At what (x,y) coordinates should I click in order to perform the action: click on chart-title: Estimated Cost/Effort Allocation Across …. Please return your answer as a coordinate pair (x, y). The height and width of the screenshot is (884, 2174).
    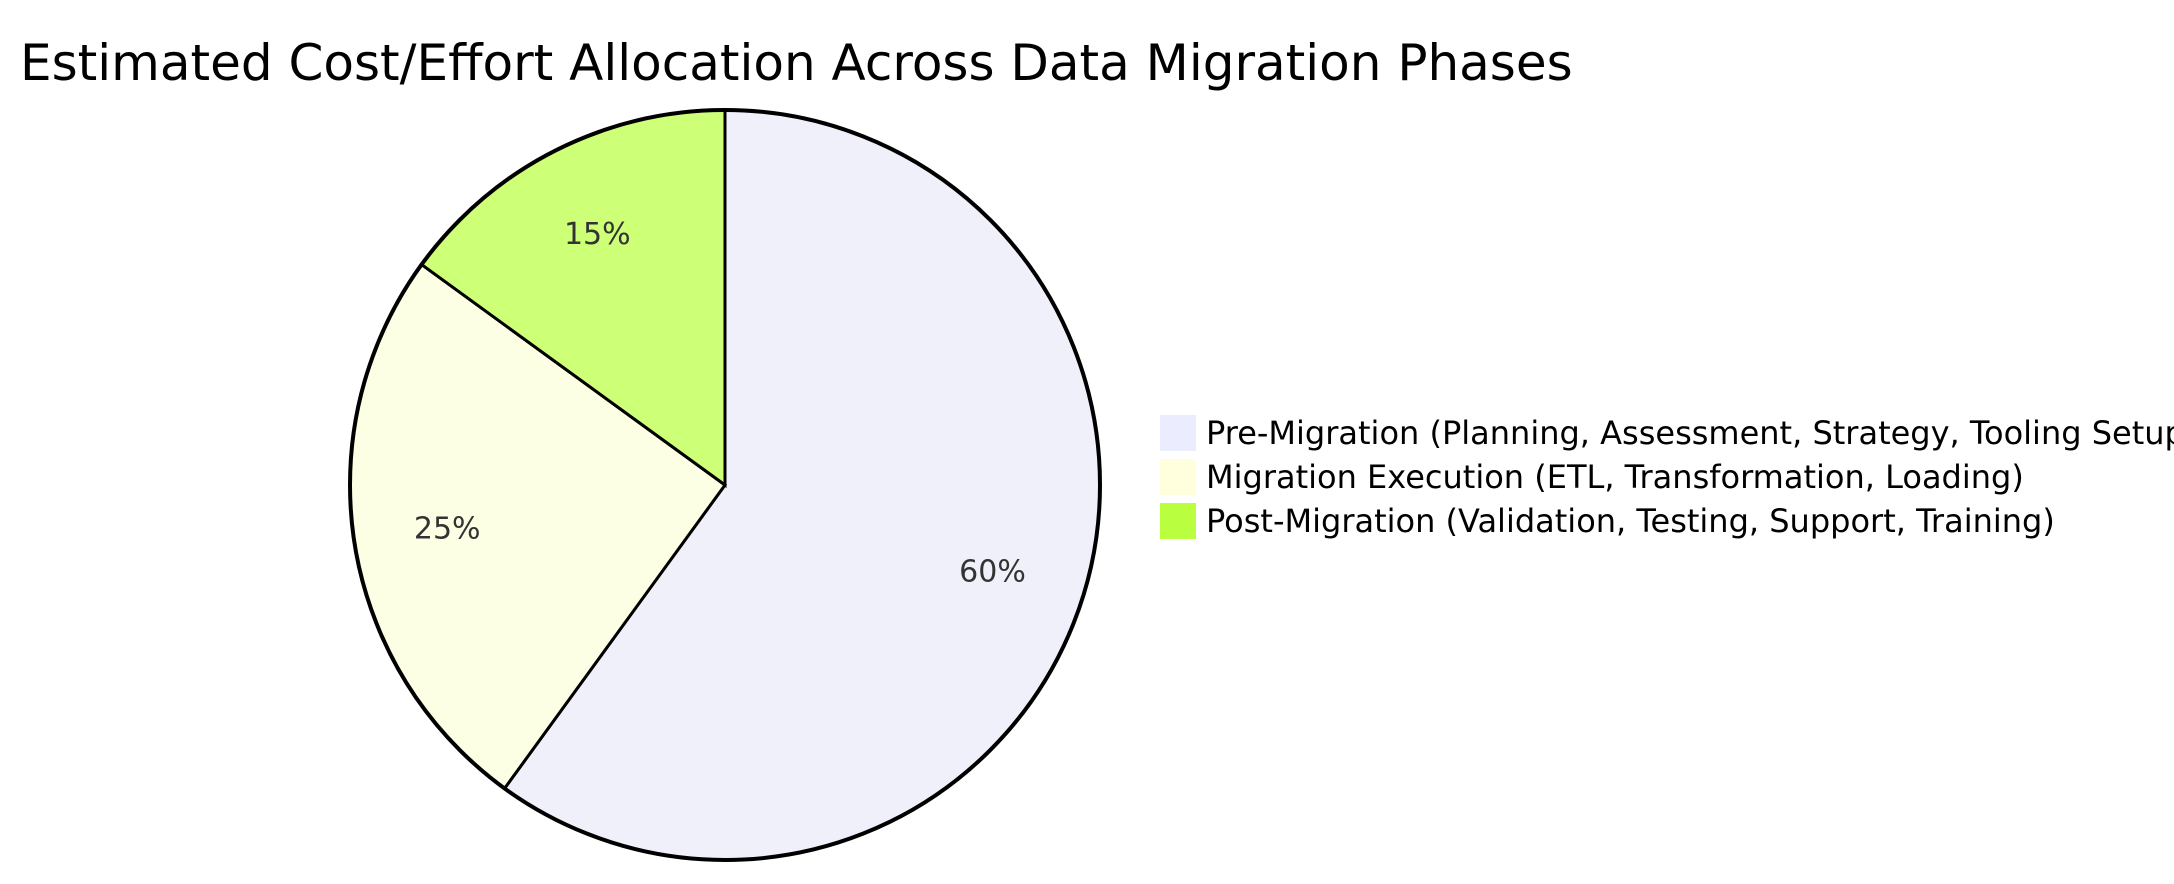
    Looking at the image, I should click on (796, 63).